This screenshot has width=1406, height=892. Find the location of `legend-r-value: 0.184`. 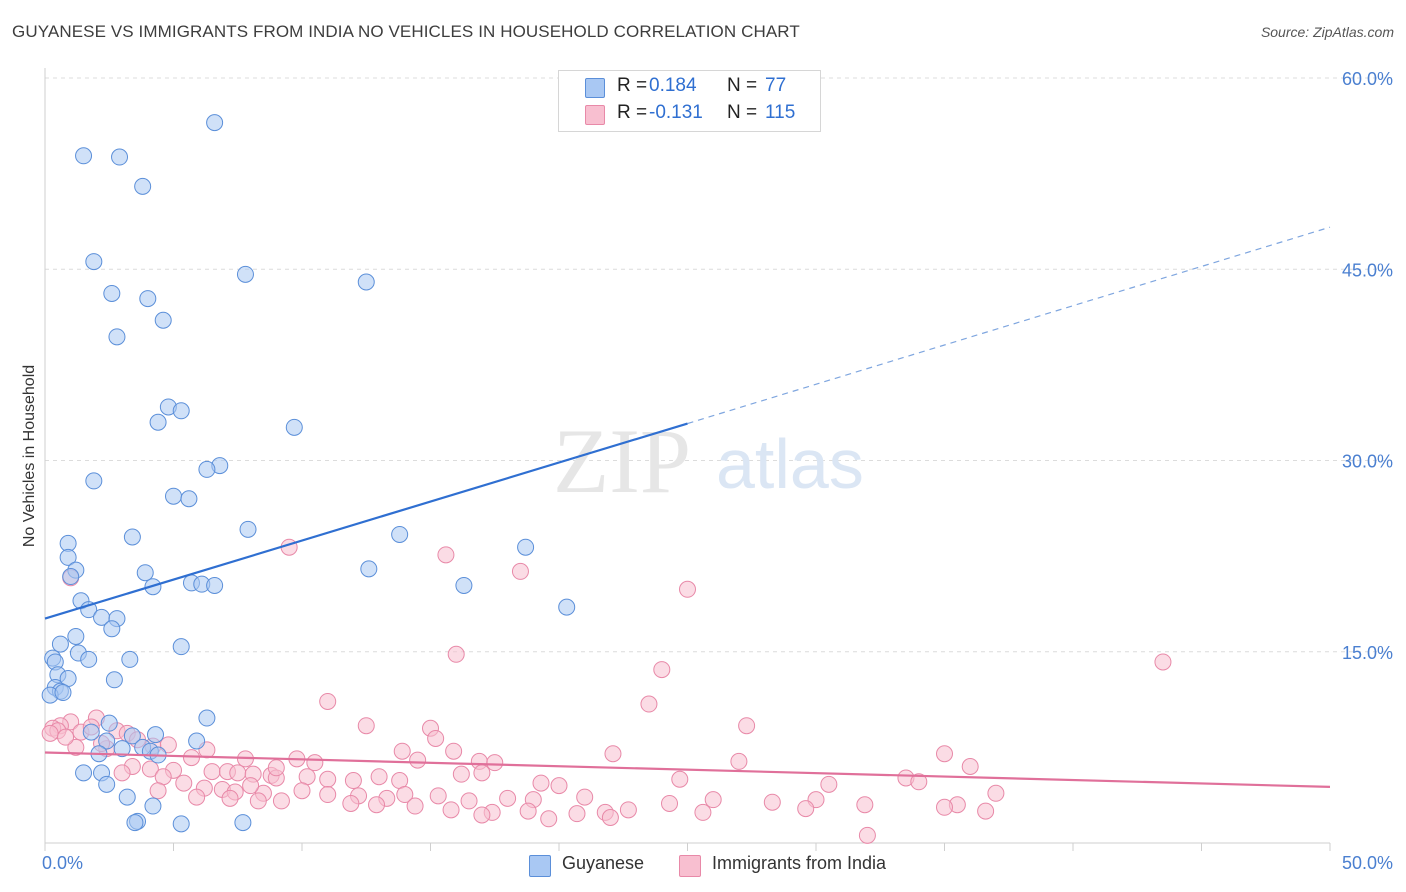

legend-r-value: 0.184 is located at coordinates (673, 85).